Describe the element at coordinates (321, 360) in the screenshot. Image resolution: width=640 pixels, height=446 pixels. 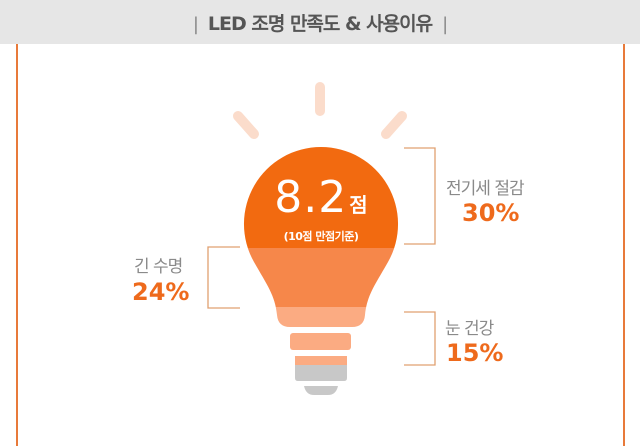
I see `bulb-base-stripe` at that location.